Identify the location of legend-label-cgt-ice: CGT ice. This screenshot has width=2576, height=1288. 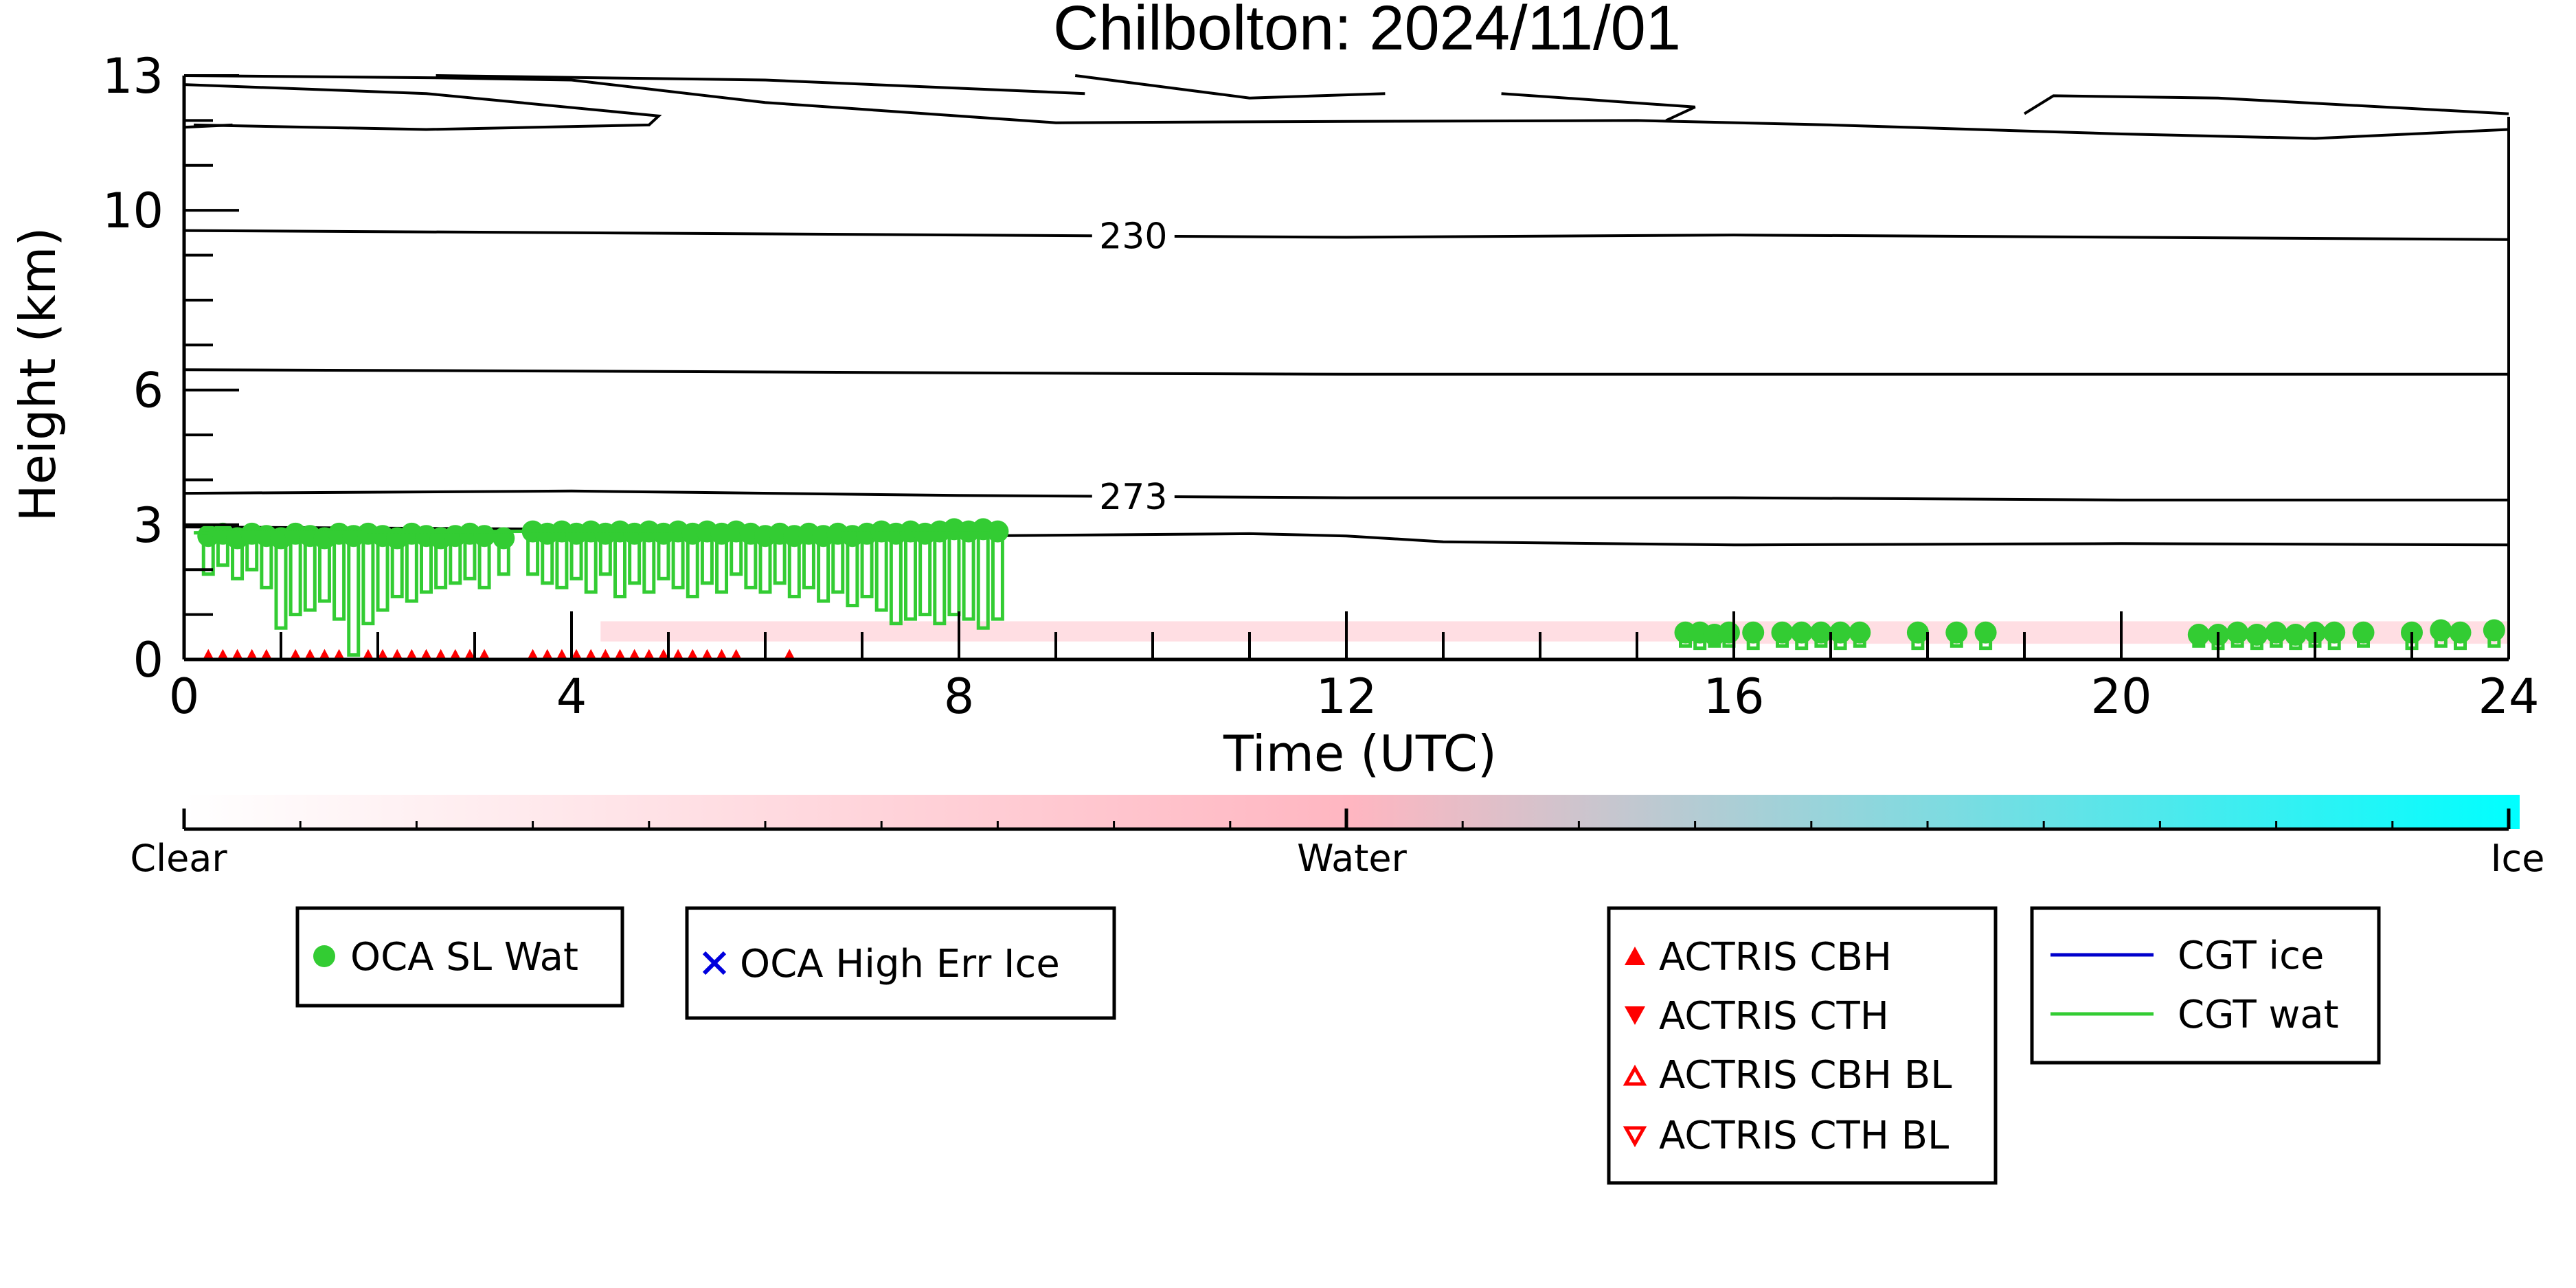
(2251, 956).